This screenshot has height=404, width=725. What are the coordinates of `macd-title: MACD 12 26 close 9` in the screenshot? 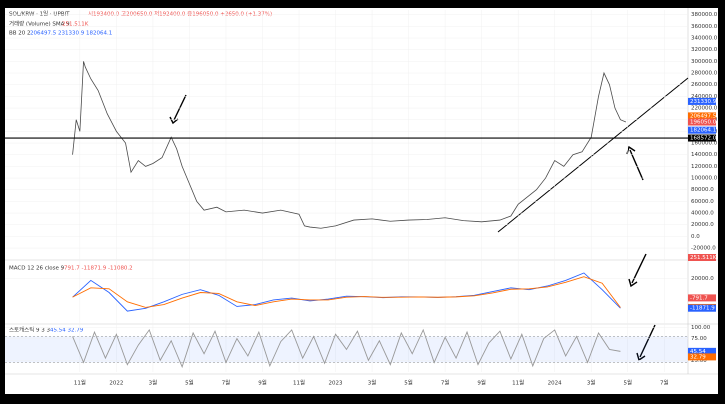 It's located at (37, 269).